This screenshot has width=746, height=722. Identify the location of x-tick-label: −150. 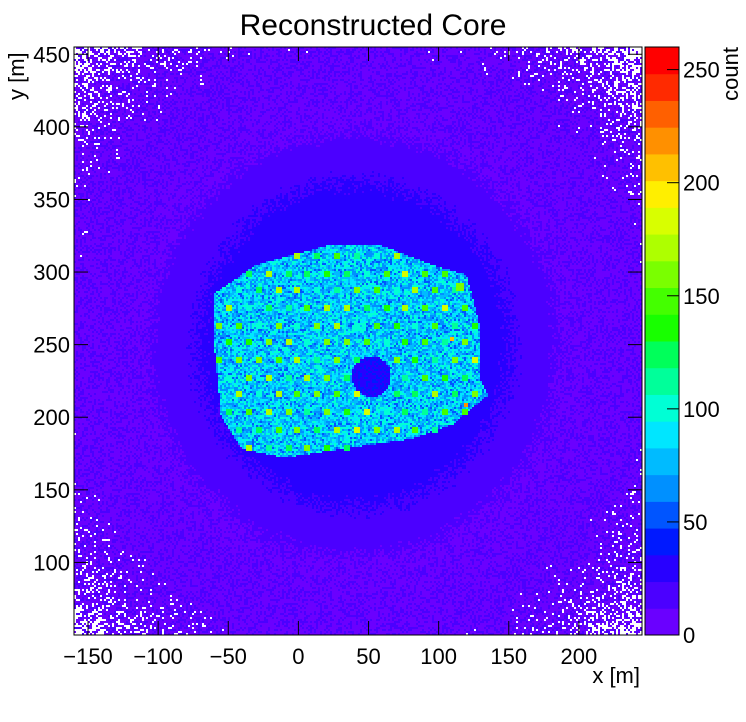
(88, 656).